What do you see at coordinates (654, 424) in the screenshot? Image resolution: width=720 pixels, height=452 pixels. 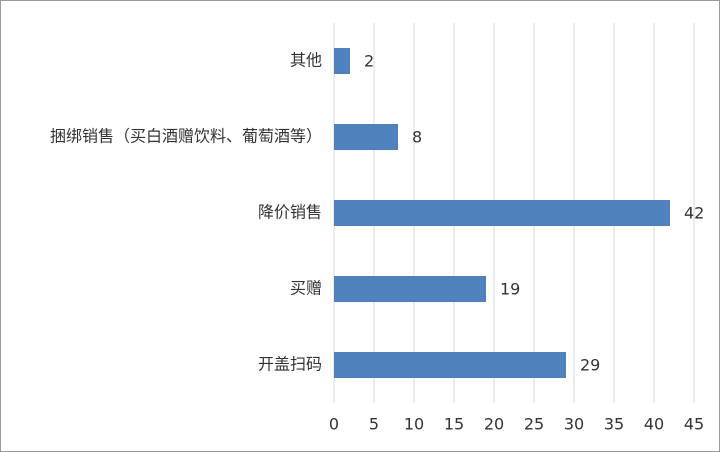 I see `x-tick-label: 40` at bounding box center [654, 424].